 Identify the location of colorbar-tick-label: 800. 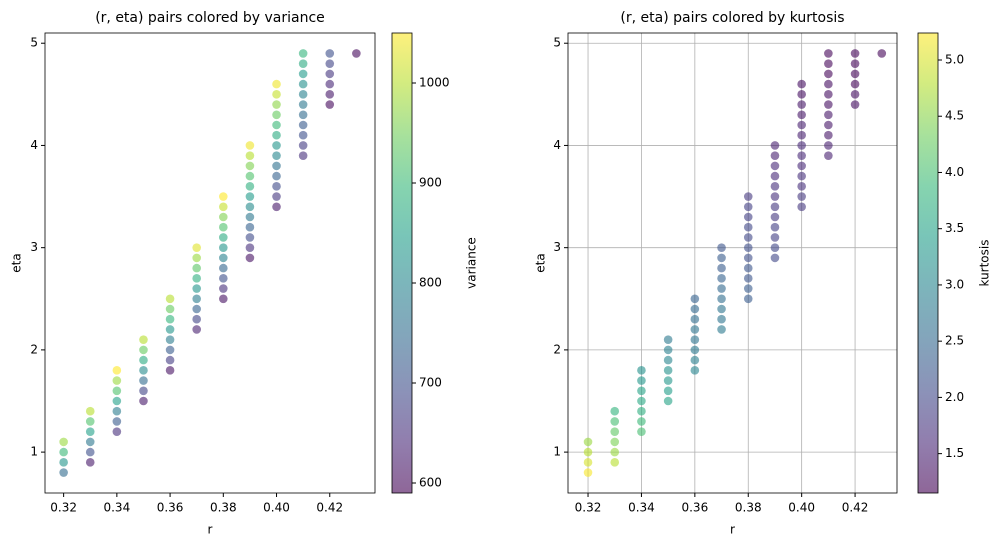
(430, 283).